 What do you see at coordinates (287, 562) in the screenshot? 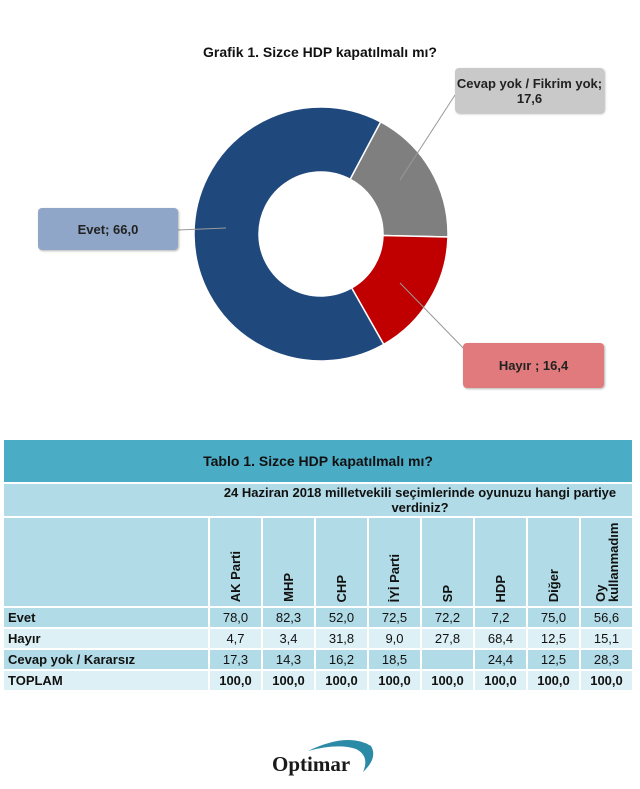
I see `column-header: MHP` at bounding box center [287, 562].